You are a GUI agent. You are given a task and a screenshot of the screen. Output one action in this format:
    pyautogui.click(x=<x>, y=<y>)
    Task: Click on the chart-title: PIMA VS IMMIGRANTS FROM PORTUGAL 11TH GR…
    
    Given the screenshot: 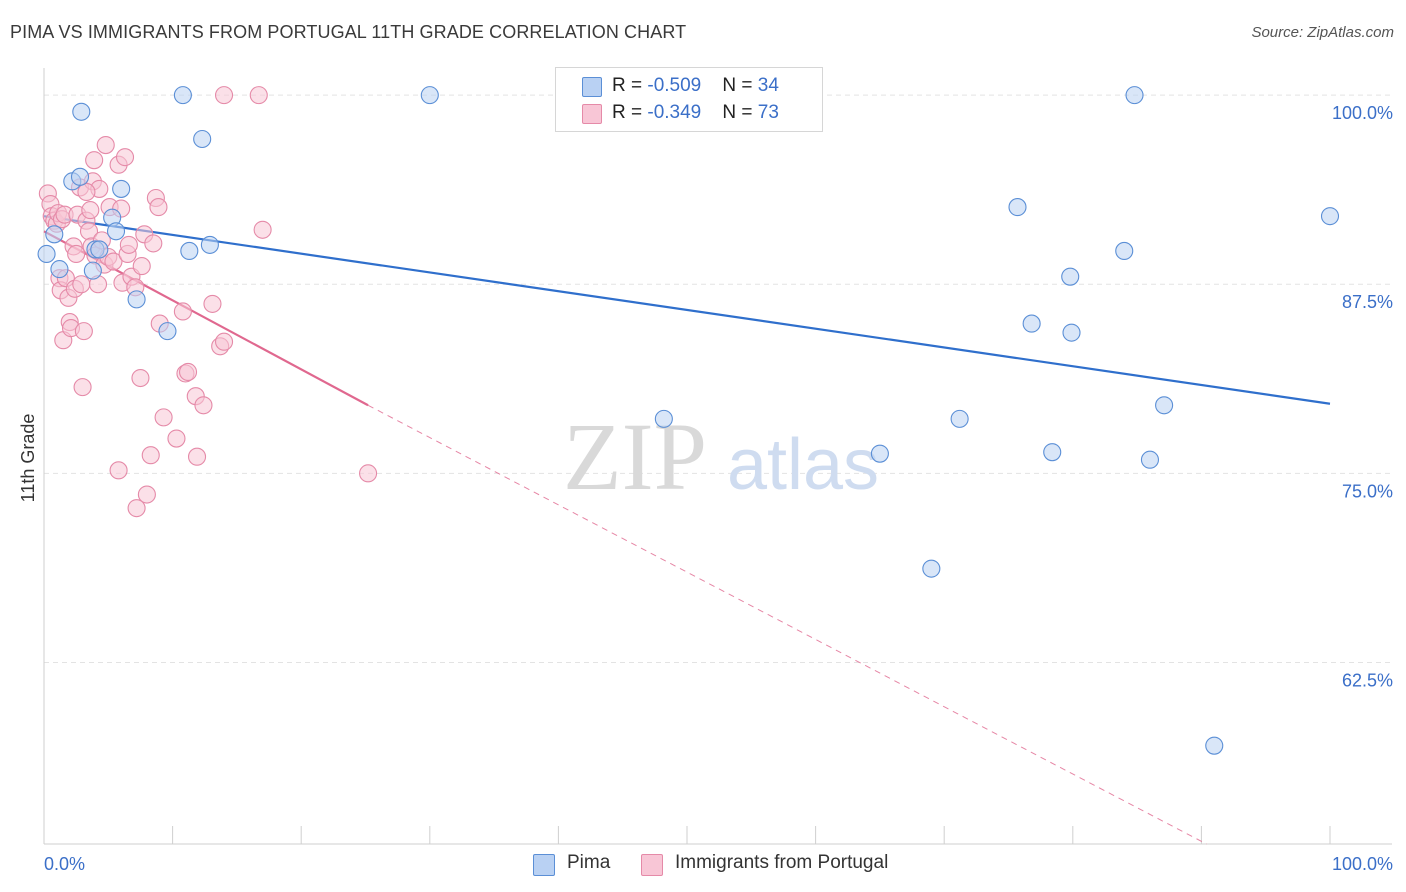 What is the action you would take?
    pyautogui.click(x=348, y=32)
    